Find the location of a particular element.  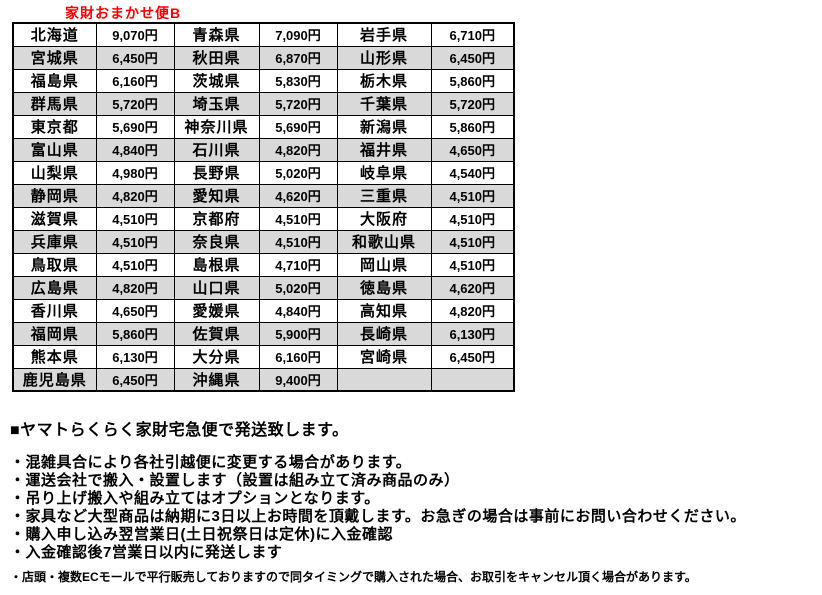

prefecture-cell: 石川県 is located at coordinates (216, 149).